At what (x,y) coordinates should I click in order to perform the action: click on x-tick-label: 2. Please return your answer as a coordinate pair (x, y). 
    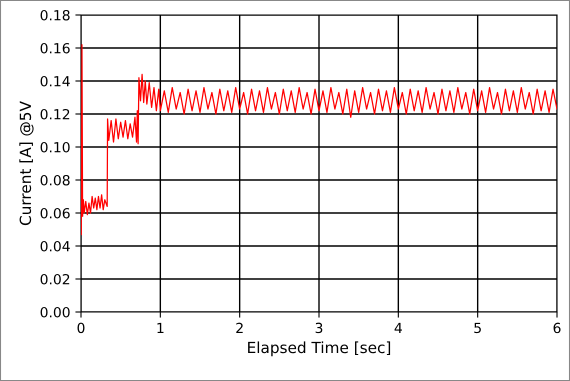
    Looking at the image, I should click on (239, 327).